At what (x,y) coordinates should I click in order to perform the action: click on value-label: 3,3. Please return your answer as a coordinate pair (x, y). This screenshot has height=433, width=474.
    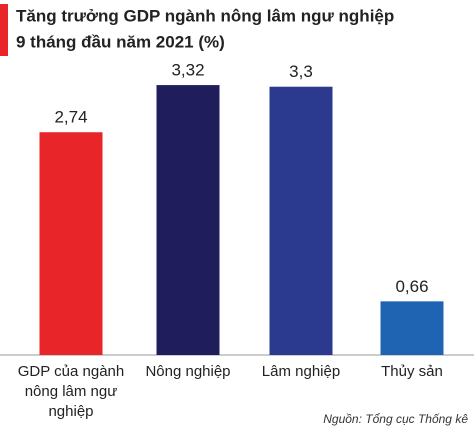
    Looking at the image, I should click on (301, 71).